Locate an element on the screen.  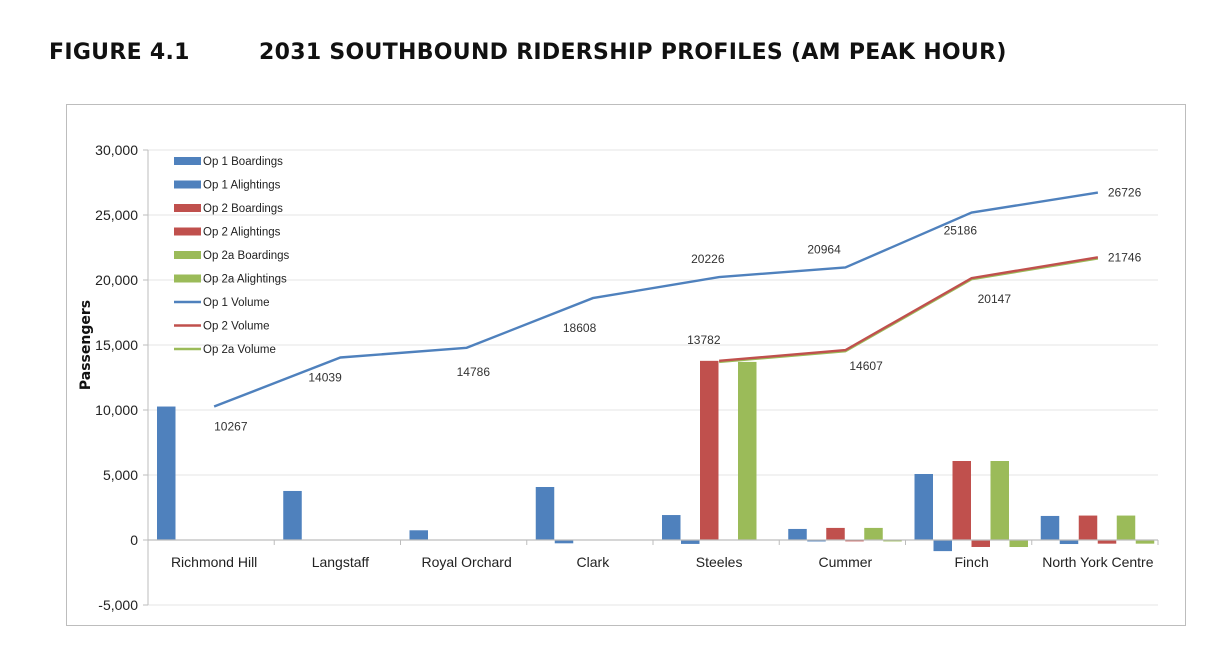
op2-volume-label: 13782 is located at coordinates (704, 340).